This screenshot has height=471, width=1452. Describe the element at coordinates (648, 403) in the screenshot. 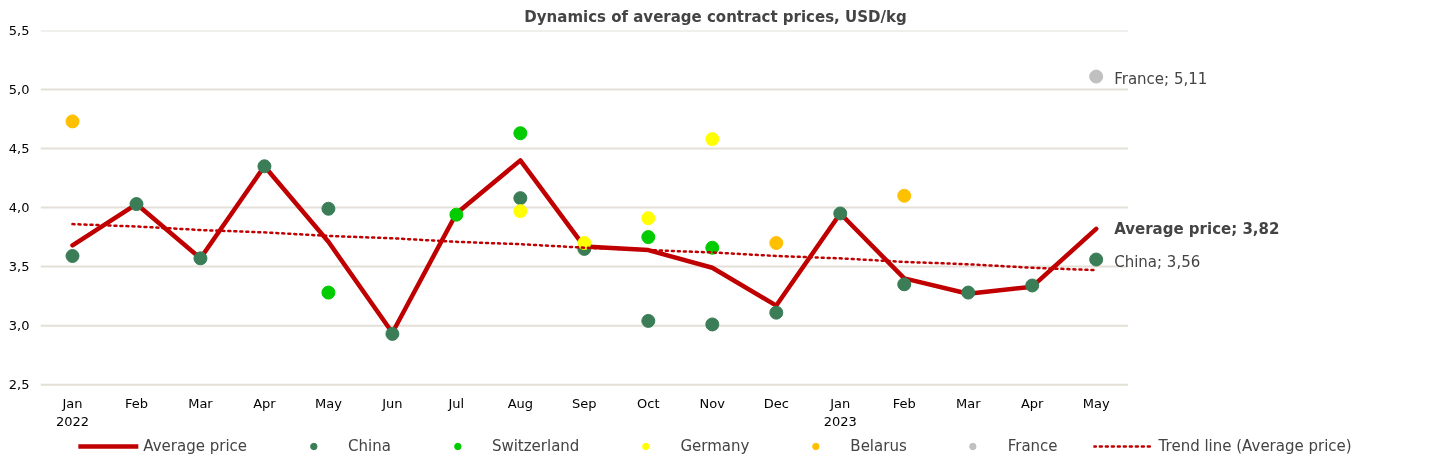

I see `x-tick-label: Oct` at that location.